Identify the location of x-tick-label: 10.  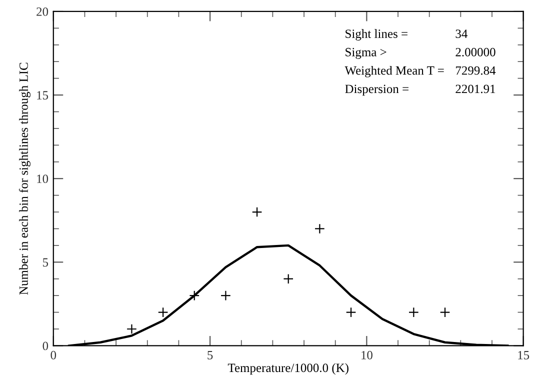
(367, 355).